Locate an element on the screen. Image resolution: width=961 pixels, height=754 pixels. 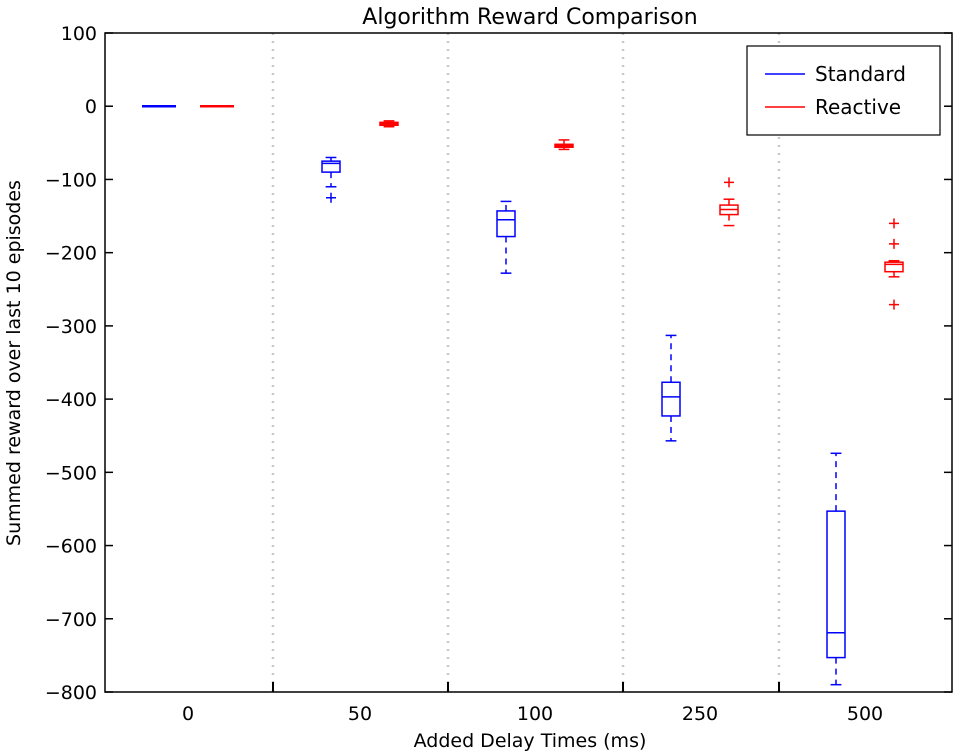
y-tick-label: −100 is located at coordinates (71, 180).